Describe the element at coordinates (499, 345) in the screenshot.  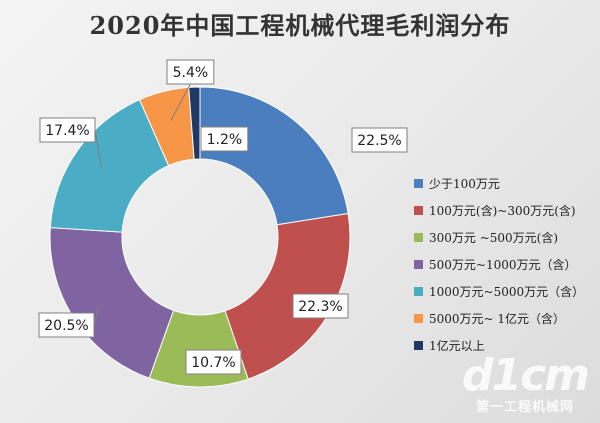
I see `legend-item-gt-1yi: 1亿元以上` at that location.